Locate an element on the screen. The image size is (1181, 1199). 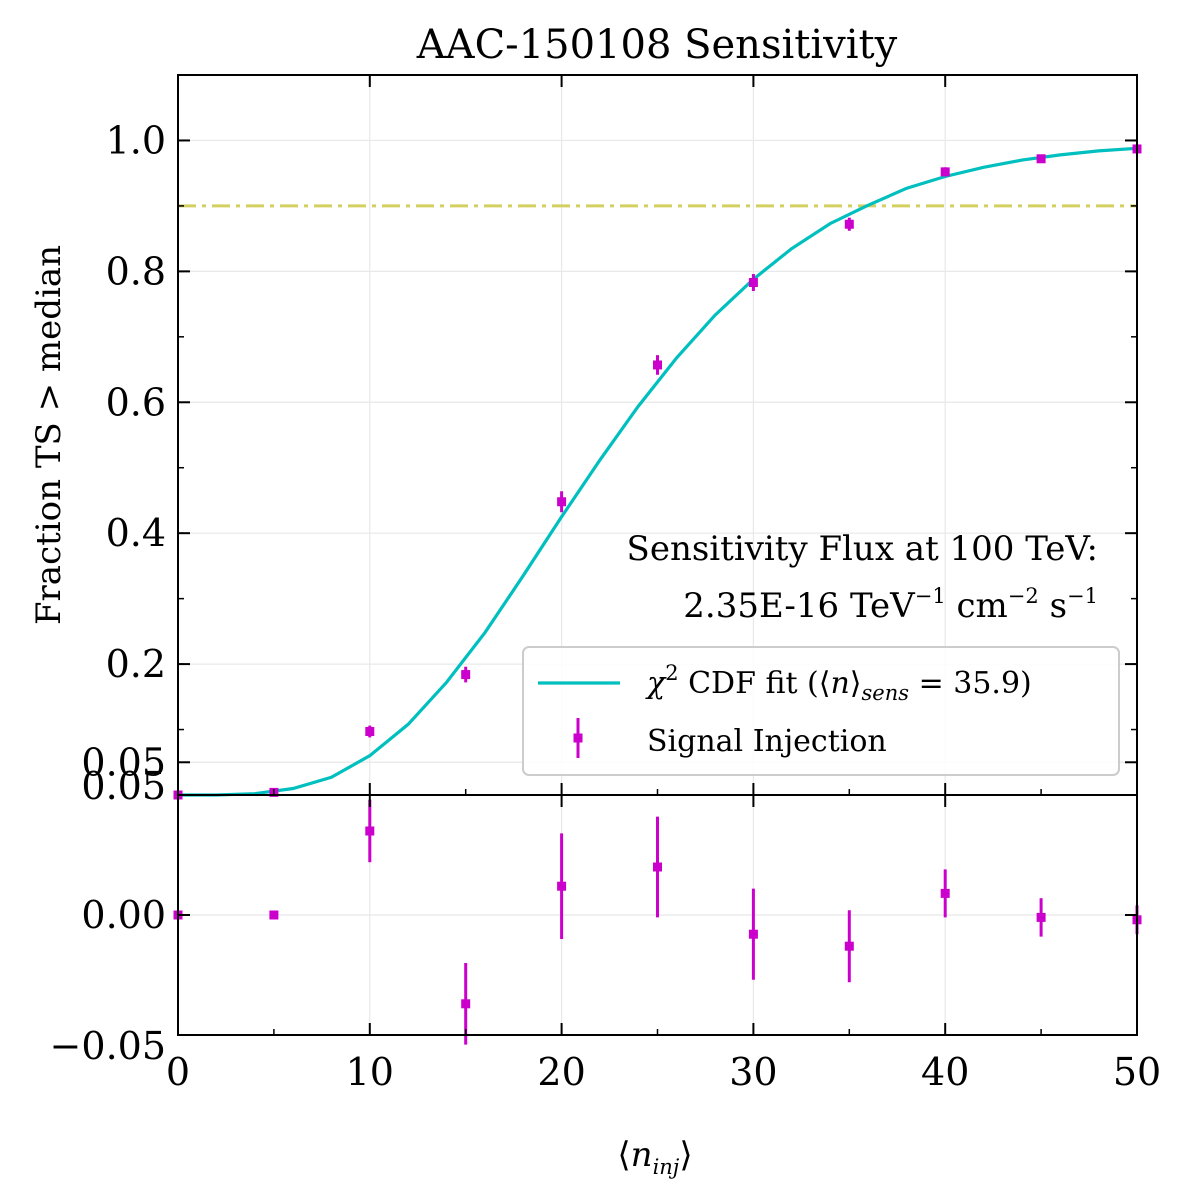
legend-square is located at coordinates (578, 738).